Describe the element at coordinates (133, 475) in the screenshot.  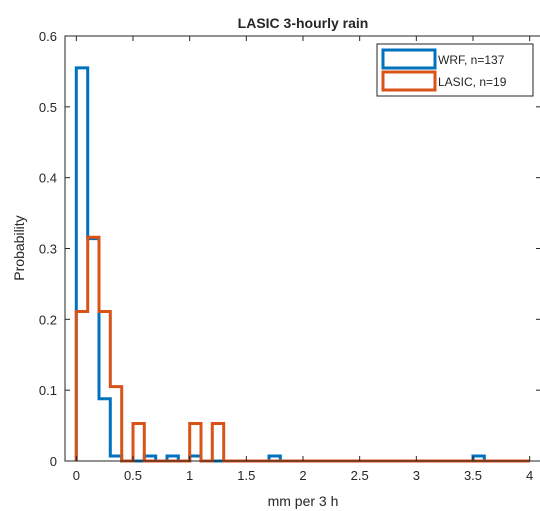
I see `x-tick-label: 0.5` at that location.